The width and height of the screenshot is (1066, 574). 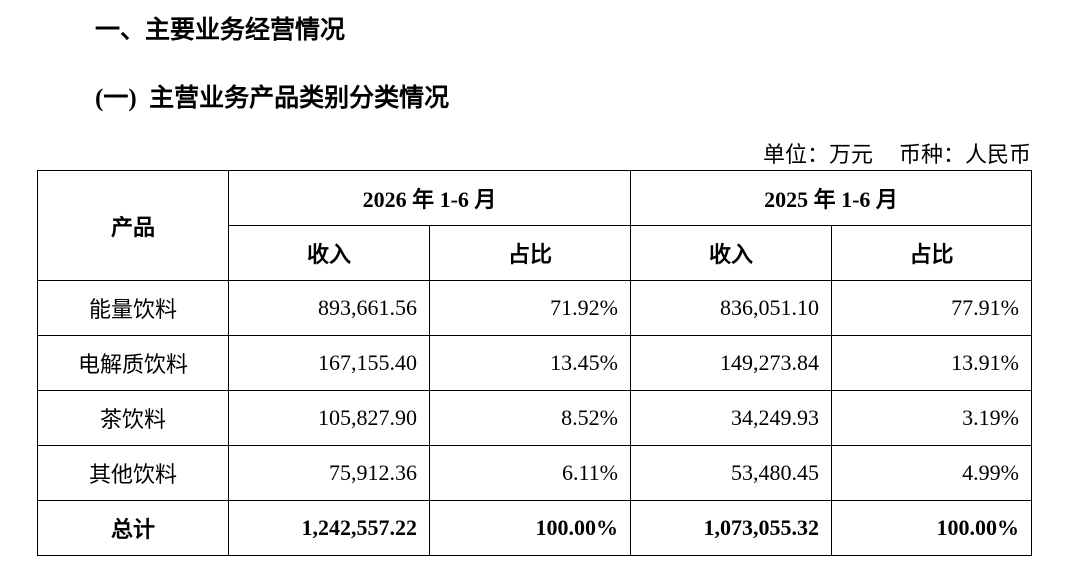 What do you see at coordinates (817, 154) in the screenshot?
I see `unit: 单位：万元` at bounding box center [817, 154].